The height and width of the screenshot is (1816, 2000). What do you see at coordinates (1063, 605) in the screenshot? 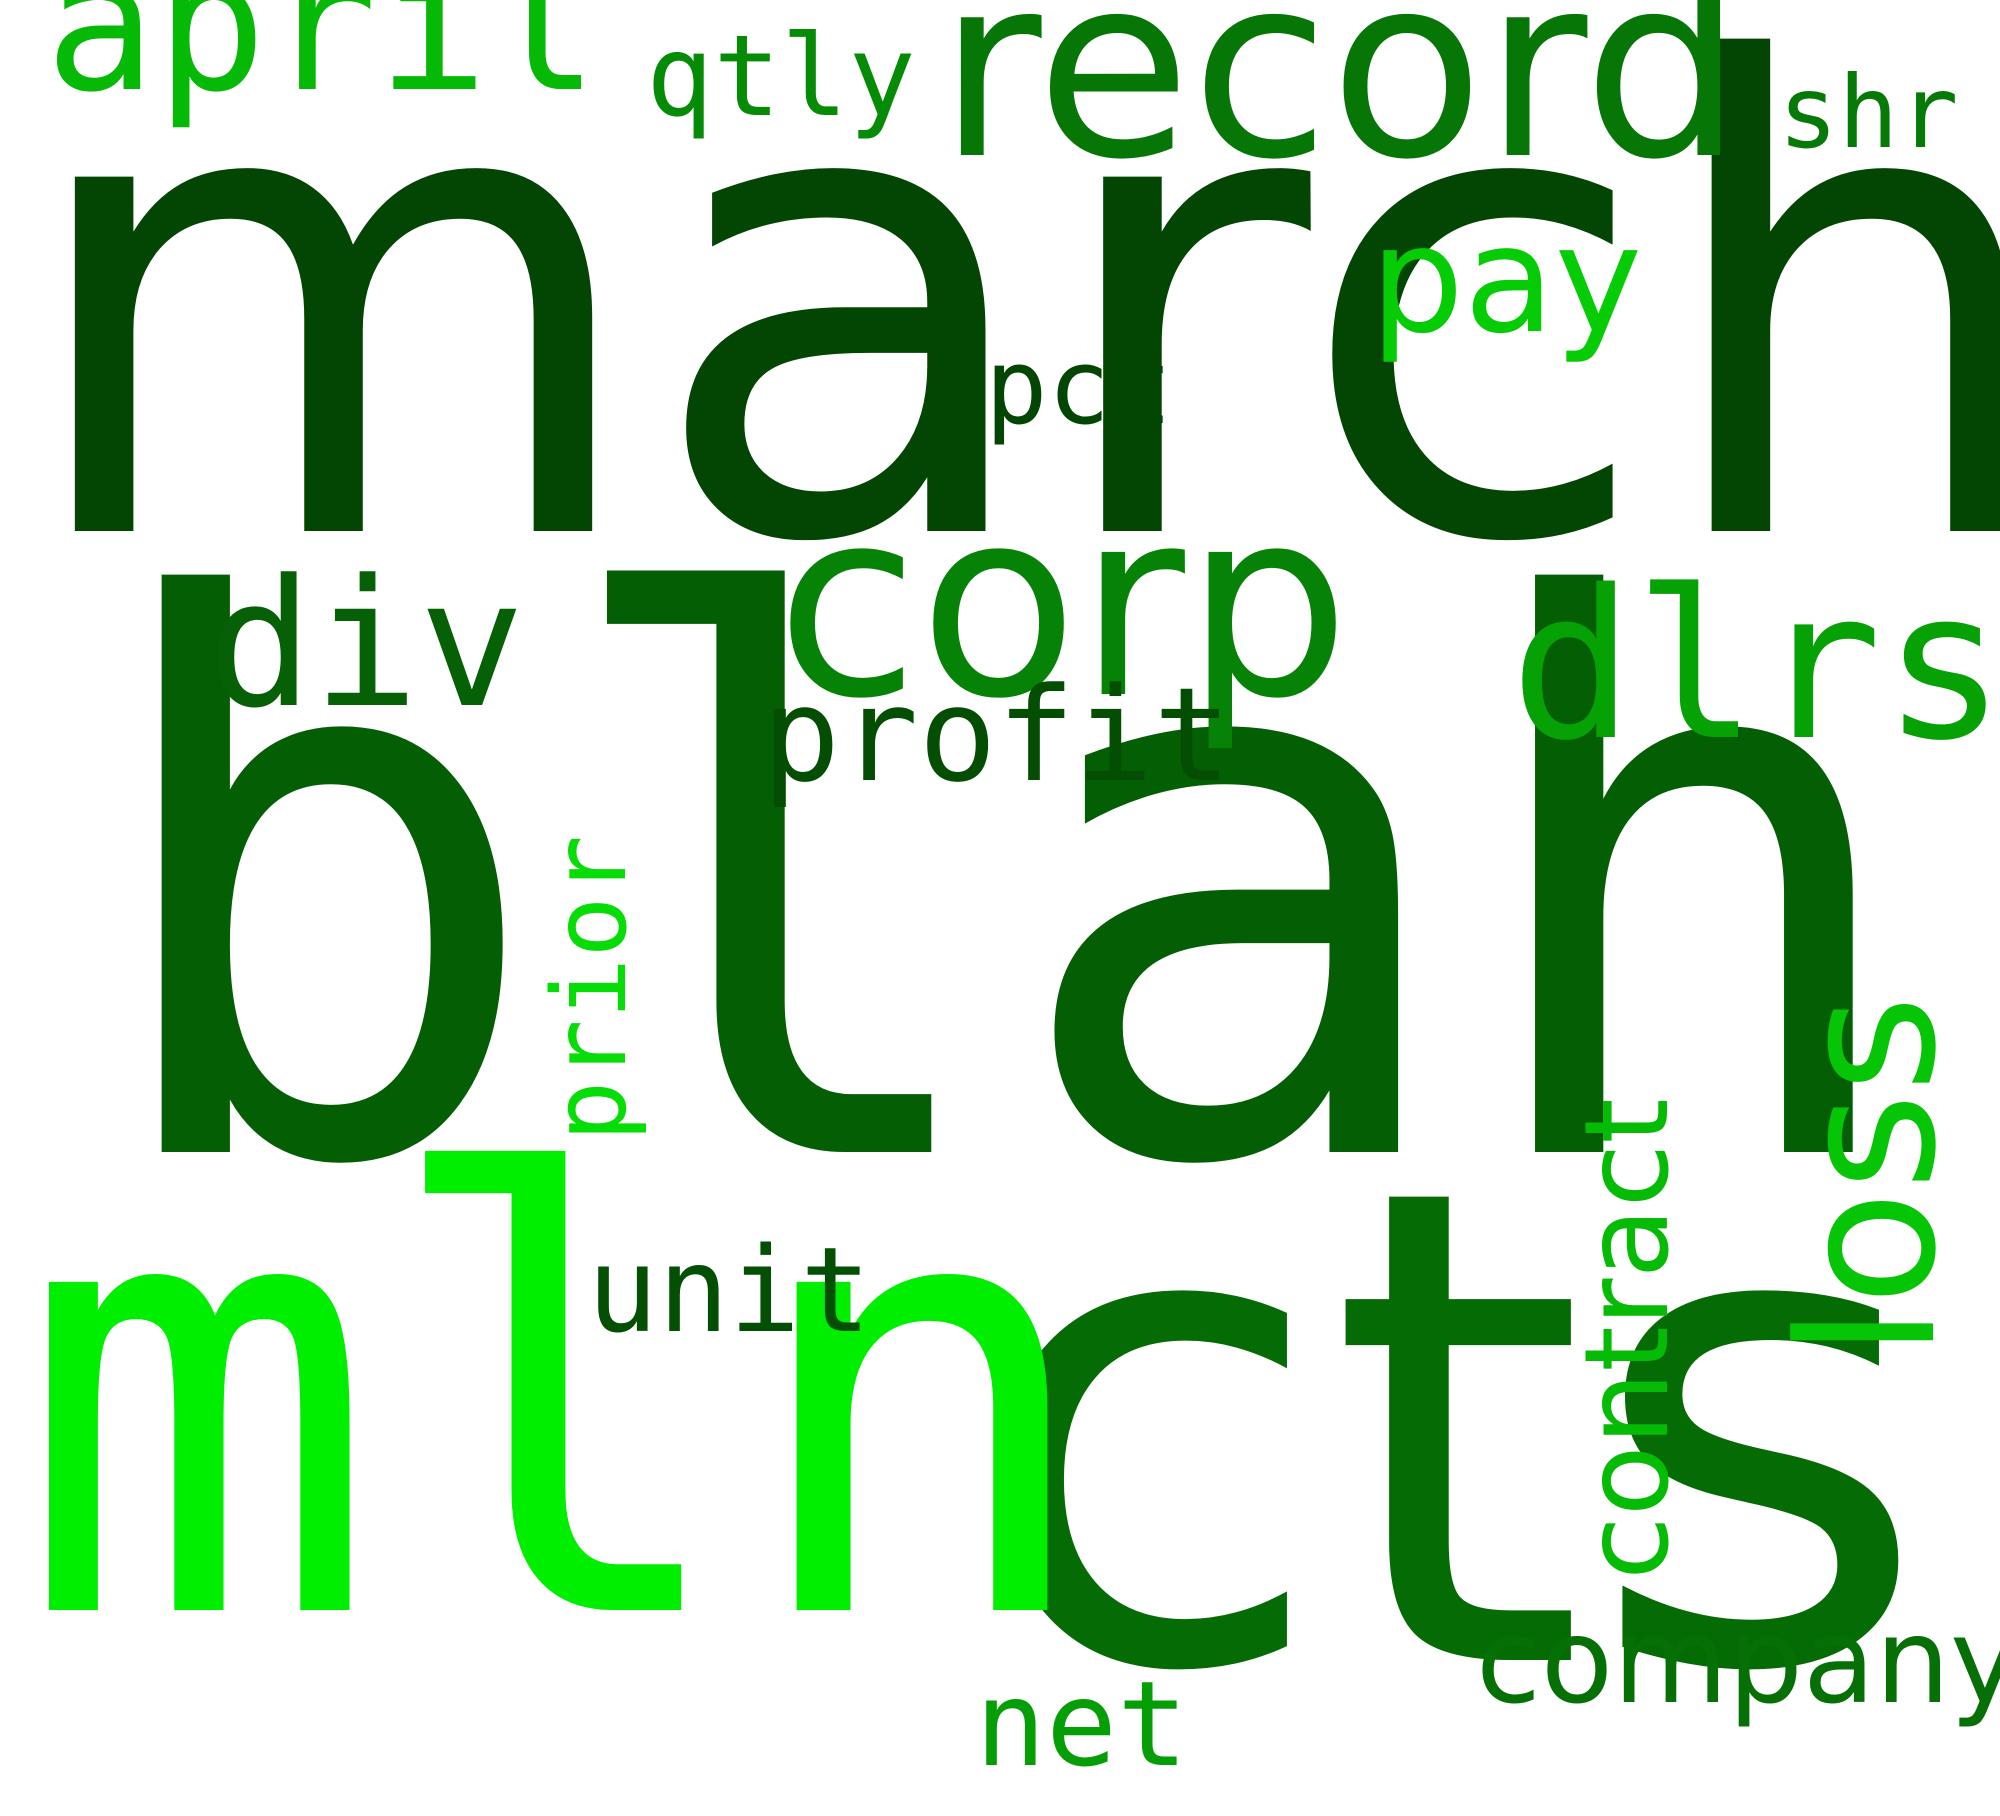
I see `word-corp: corp` at bounding box center [1063, 605].